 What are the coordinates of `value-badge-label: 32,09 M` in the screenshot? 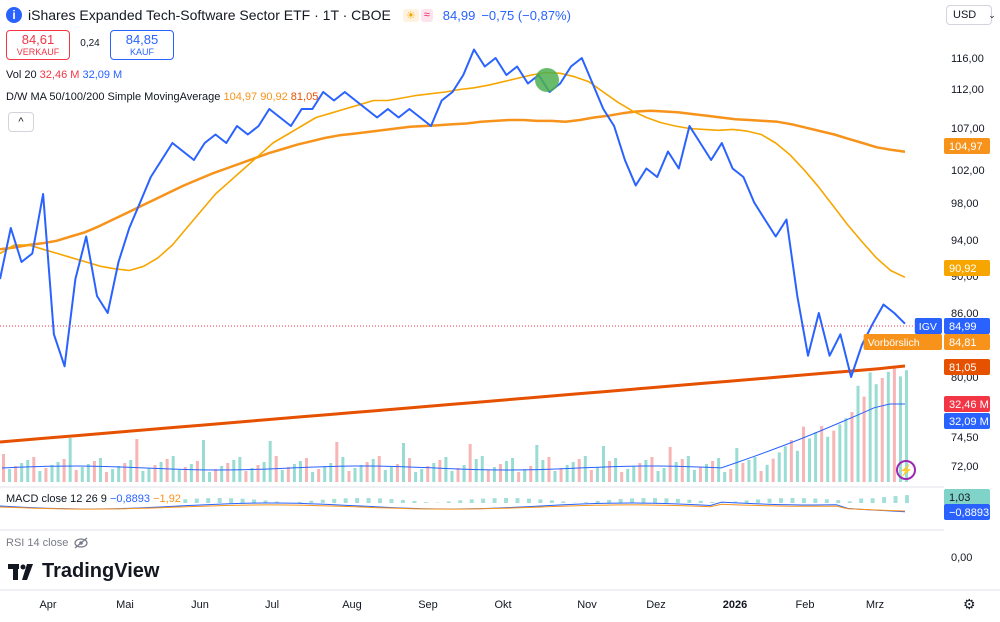 It's located at (969, 422).